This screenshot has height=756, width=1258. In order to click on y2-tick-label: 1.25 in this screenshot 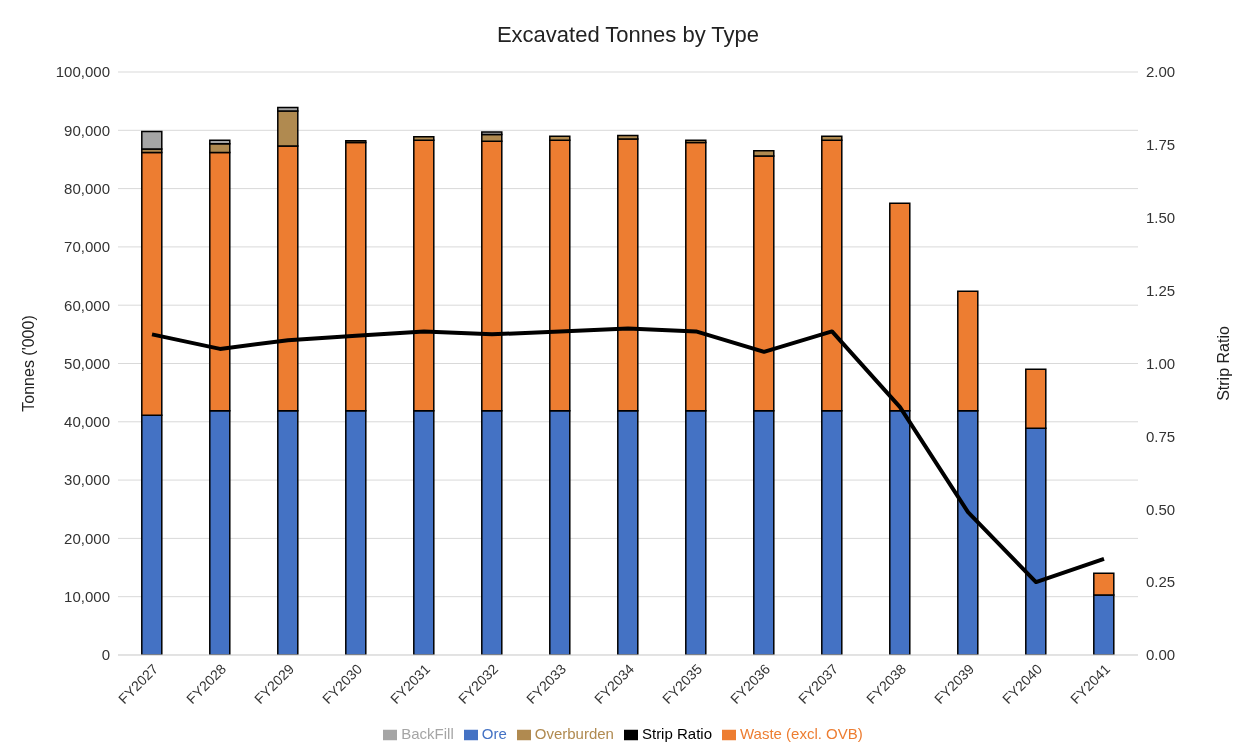, I will do `click(1161, 290)`.